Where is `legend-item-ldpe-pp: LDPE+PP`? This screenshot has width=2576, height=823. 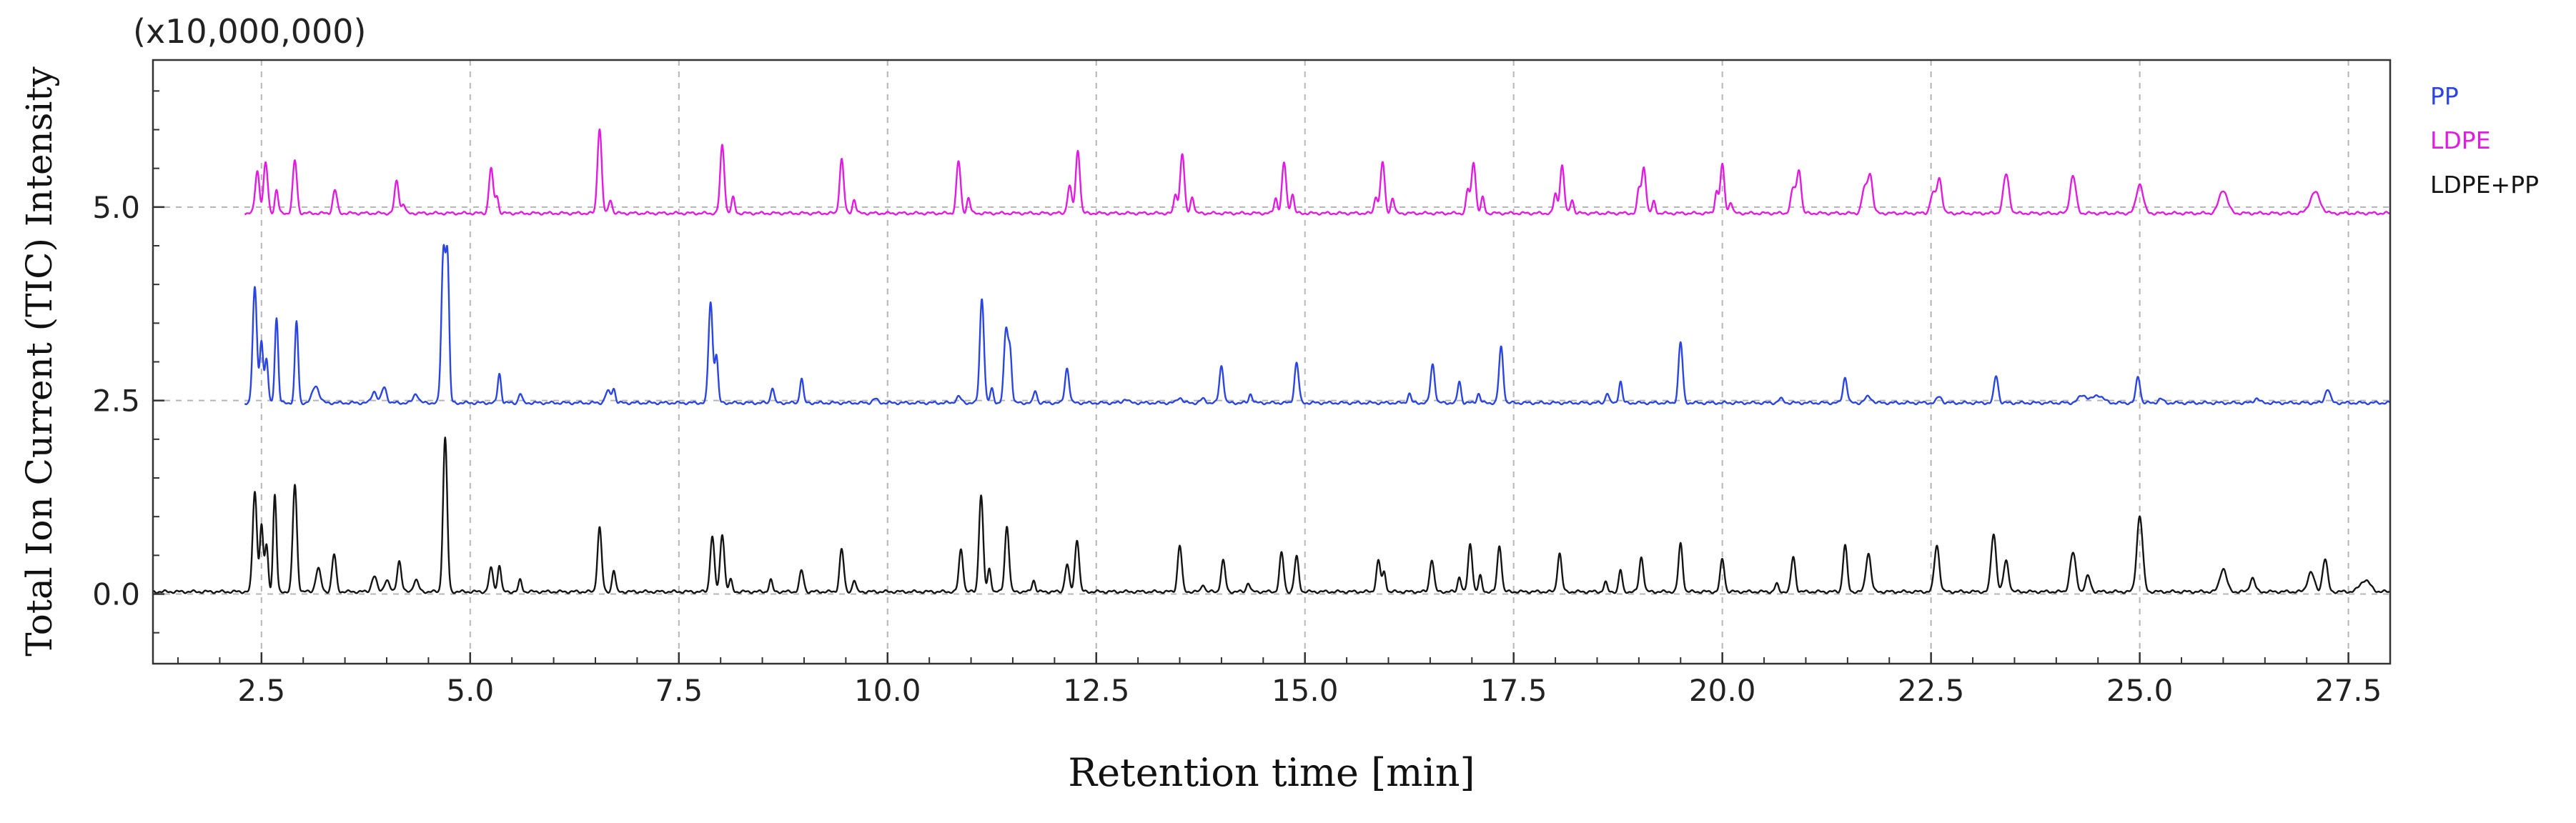
legend-item-ldpe-pp: LDPE+PP is located at coordinates (2485, 185).